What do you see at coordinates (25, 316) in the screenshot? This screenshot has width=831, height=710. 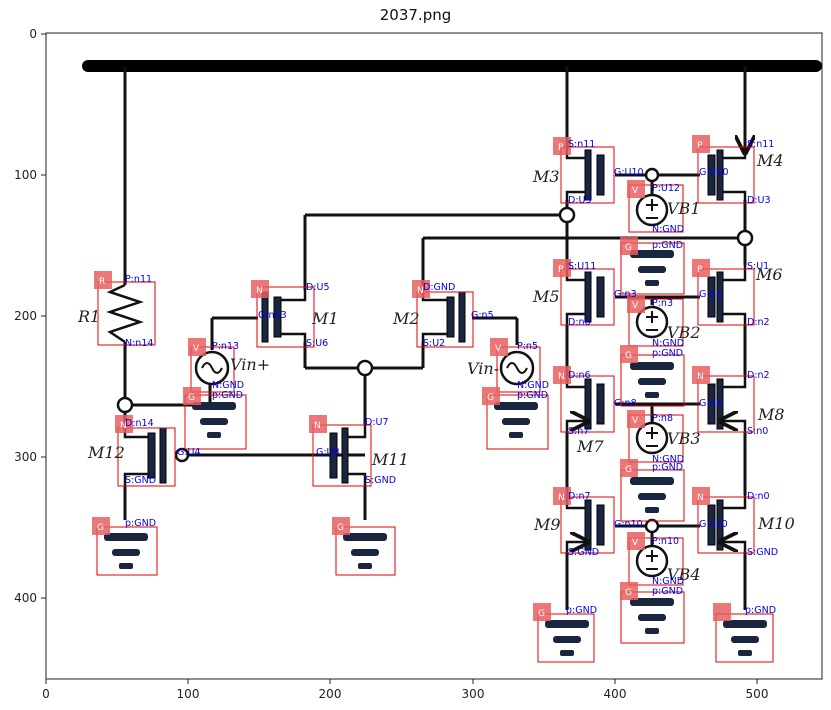 I see `y-tick-label: 200` at bounding box center [25, 316].